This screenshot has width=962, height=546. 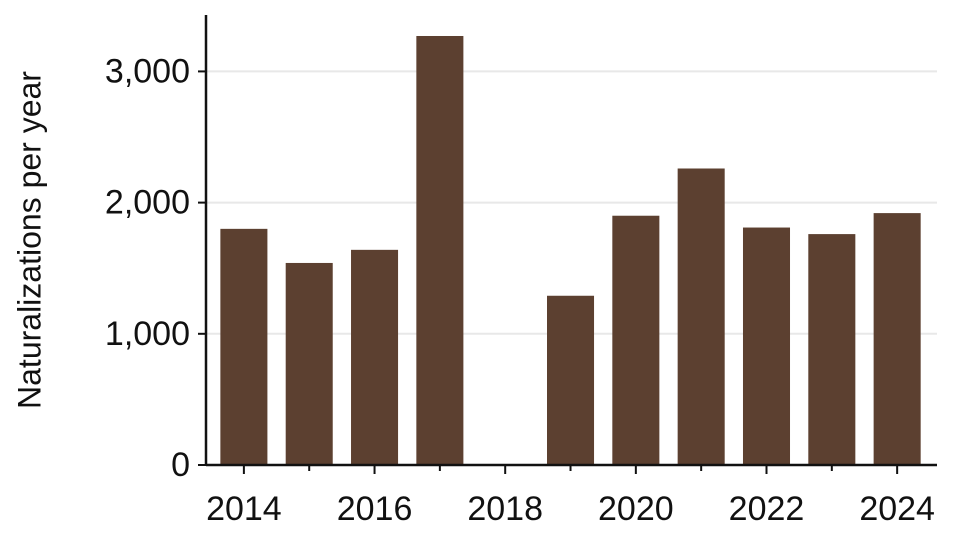 What do you see at coordinates (244, 509) in the screenshot?
I see `x-tick-label: 2014` at bounding box center [244, 509].